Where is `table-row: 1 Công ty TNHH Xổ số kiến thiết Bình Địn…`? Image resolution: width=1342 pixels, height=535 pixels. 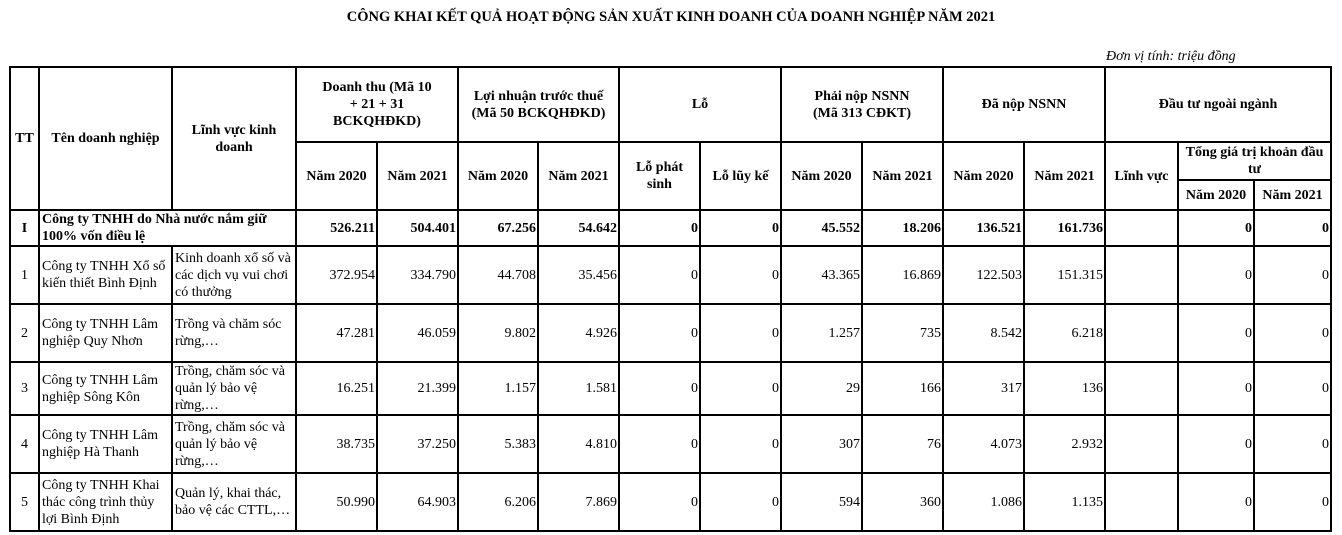
table-row: 1 Công ty TNHH Xổ số kiến thiết Bình Địn… is located at coordinates (670, 275).